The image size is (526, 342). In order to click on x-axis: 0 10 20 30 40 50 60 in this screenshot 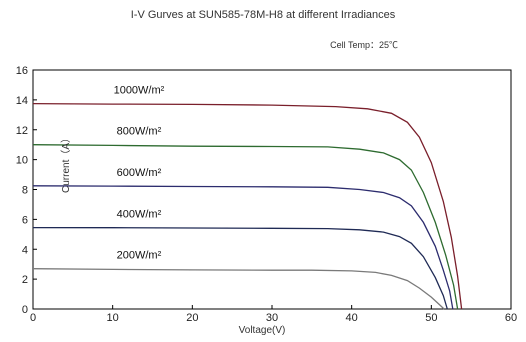, I will do `click(273, 314)`.